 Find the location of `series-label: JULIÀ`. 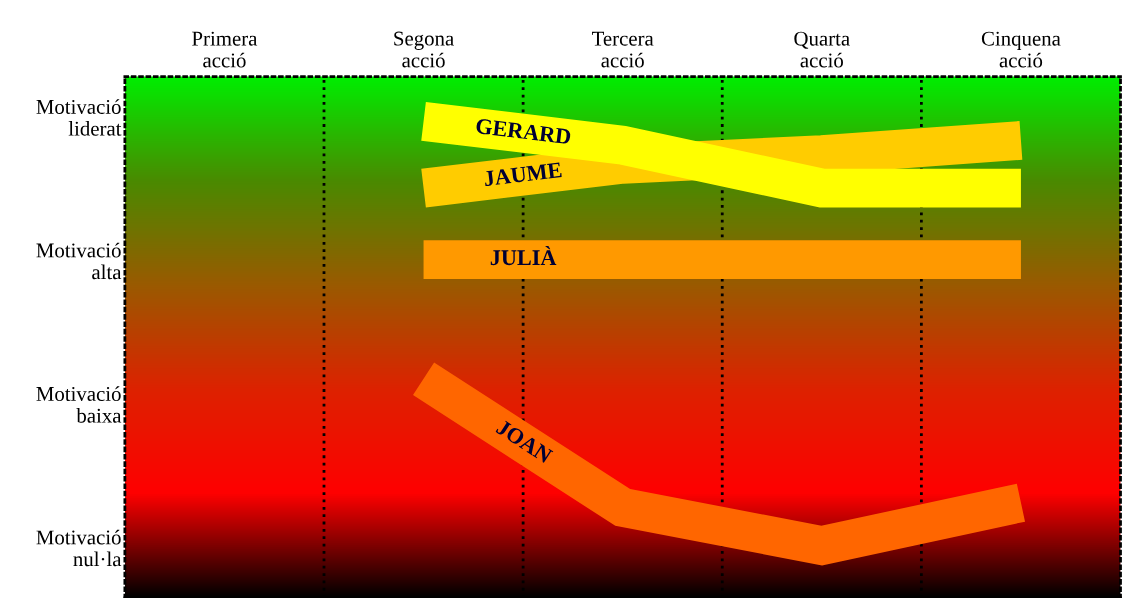

series-label: JULIÀ is located at coordinates (523, 255).